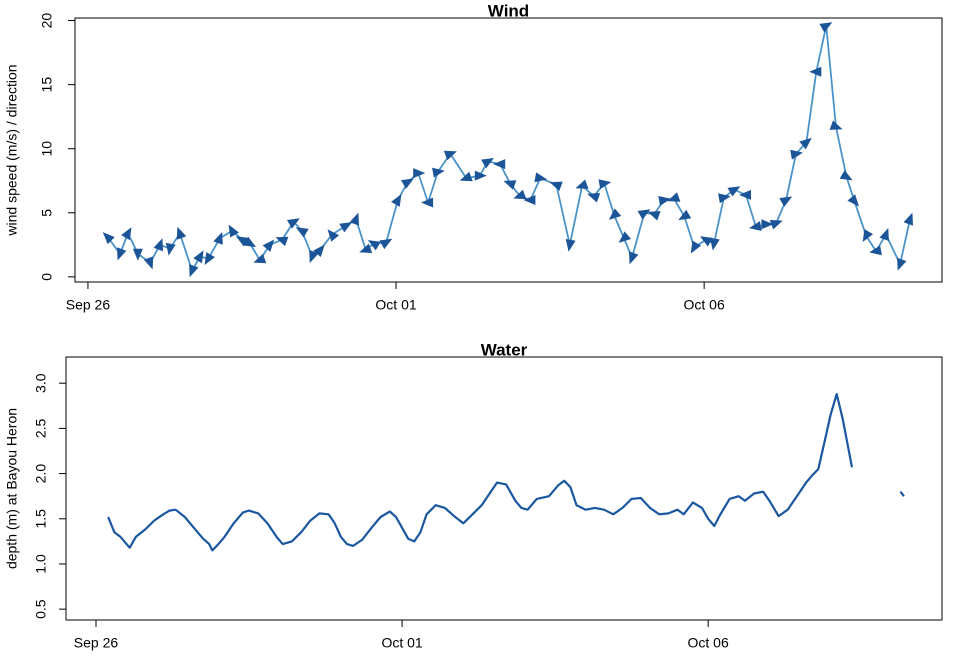  What do you see at coordinates (41, 383) in the screenshot?
I see `y-tick-label: 3.0` at bounding box center [41, 383].